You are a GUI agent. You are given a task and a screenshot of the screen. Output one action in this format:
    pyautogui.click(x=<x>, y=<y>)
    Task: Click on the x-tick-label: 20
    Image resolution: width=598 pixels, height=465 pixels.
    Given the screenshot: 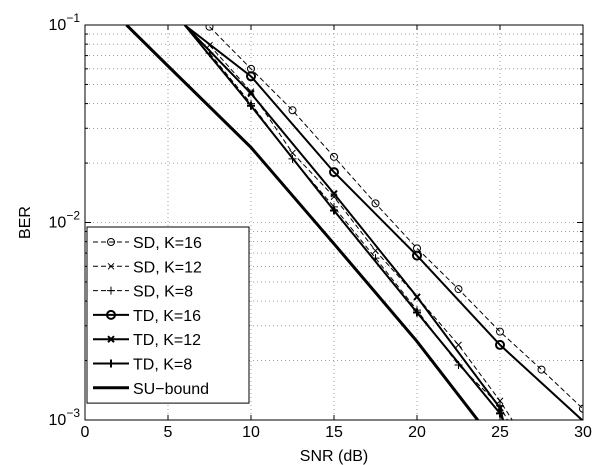 What is the action you would take?
    pyautogui.click(x=417, y=432)
    